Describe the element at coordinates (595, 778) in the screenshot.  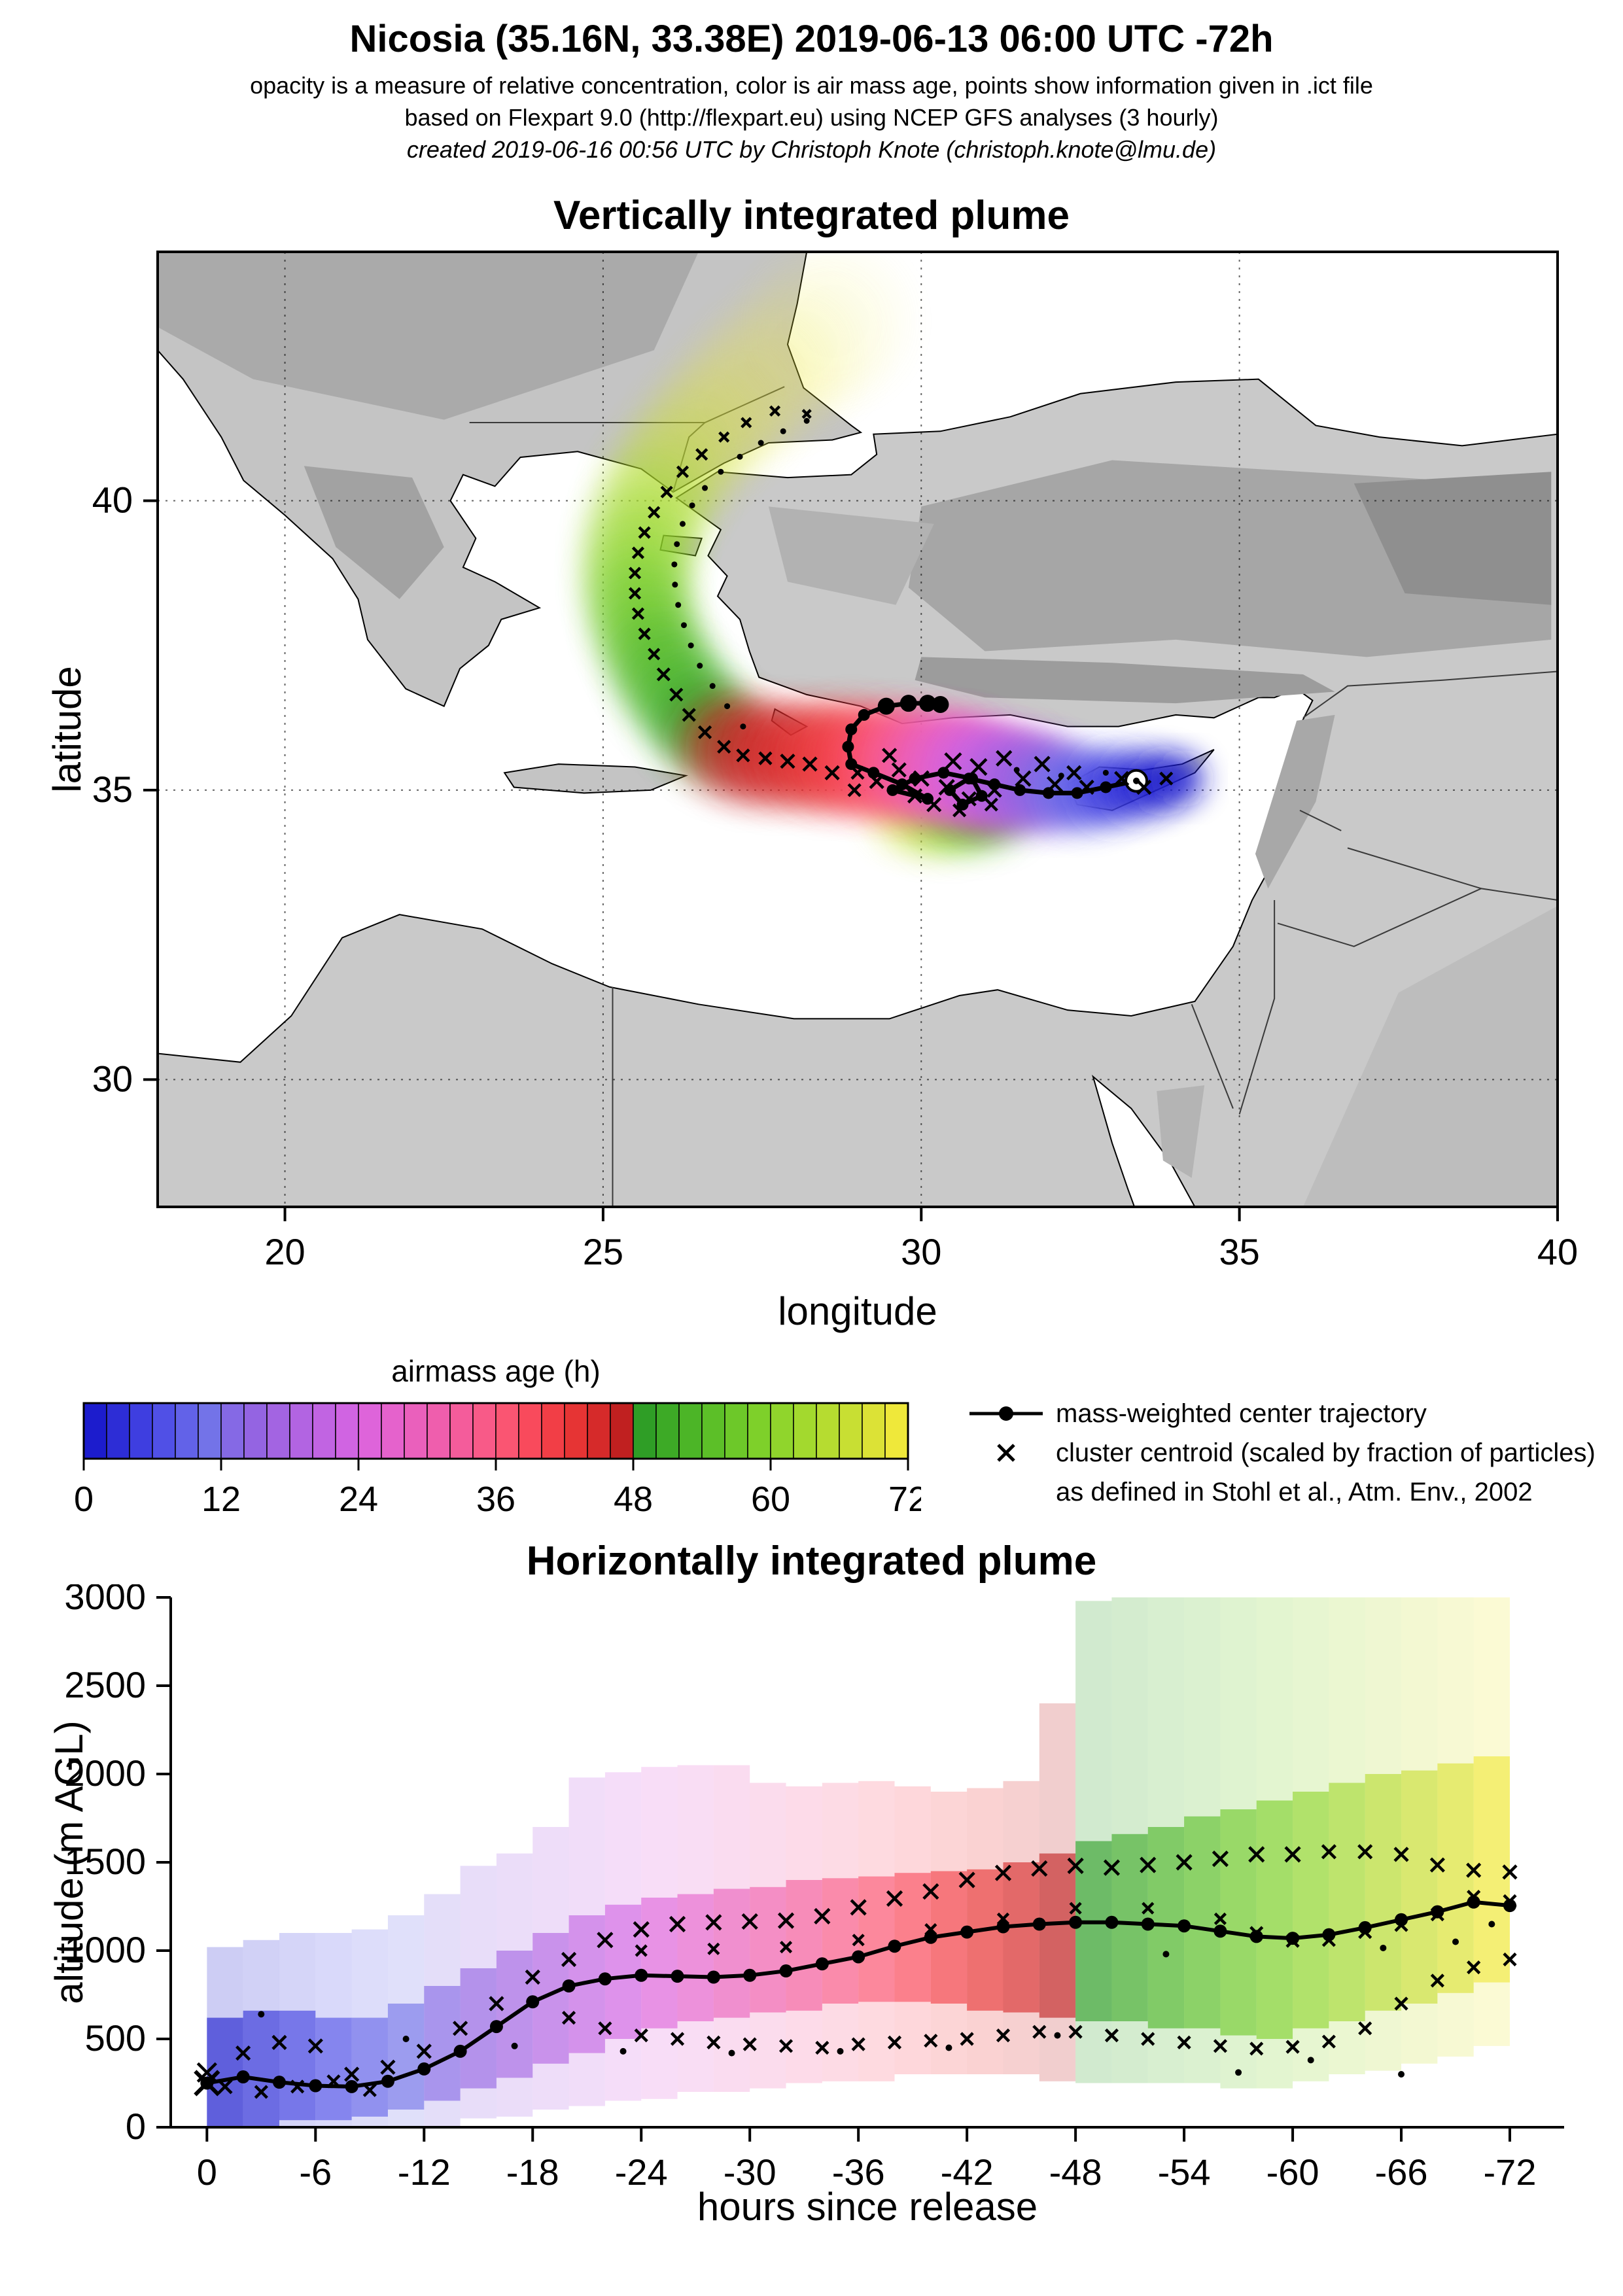
I see `land-crete` at that location.